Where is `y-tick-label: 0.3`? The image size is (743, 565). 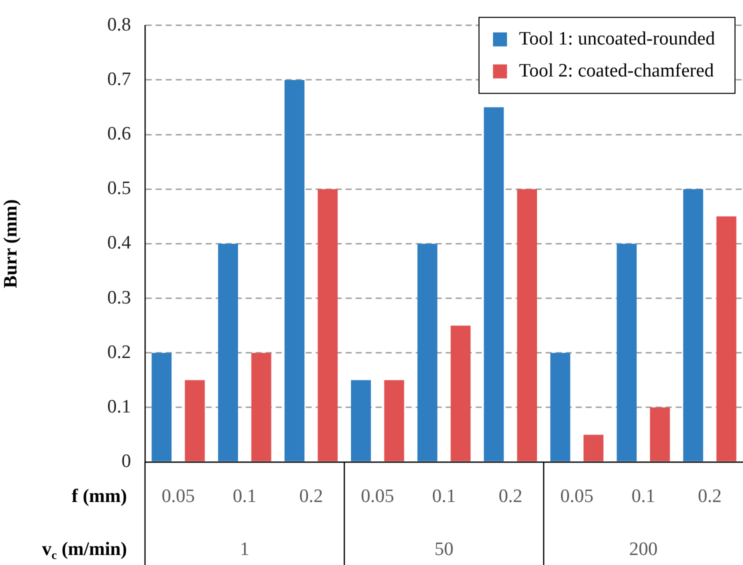
y-tick-label: 0.3 is located at coordinates (119, 297).